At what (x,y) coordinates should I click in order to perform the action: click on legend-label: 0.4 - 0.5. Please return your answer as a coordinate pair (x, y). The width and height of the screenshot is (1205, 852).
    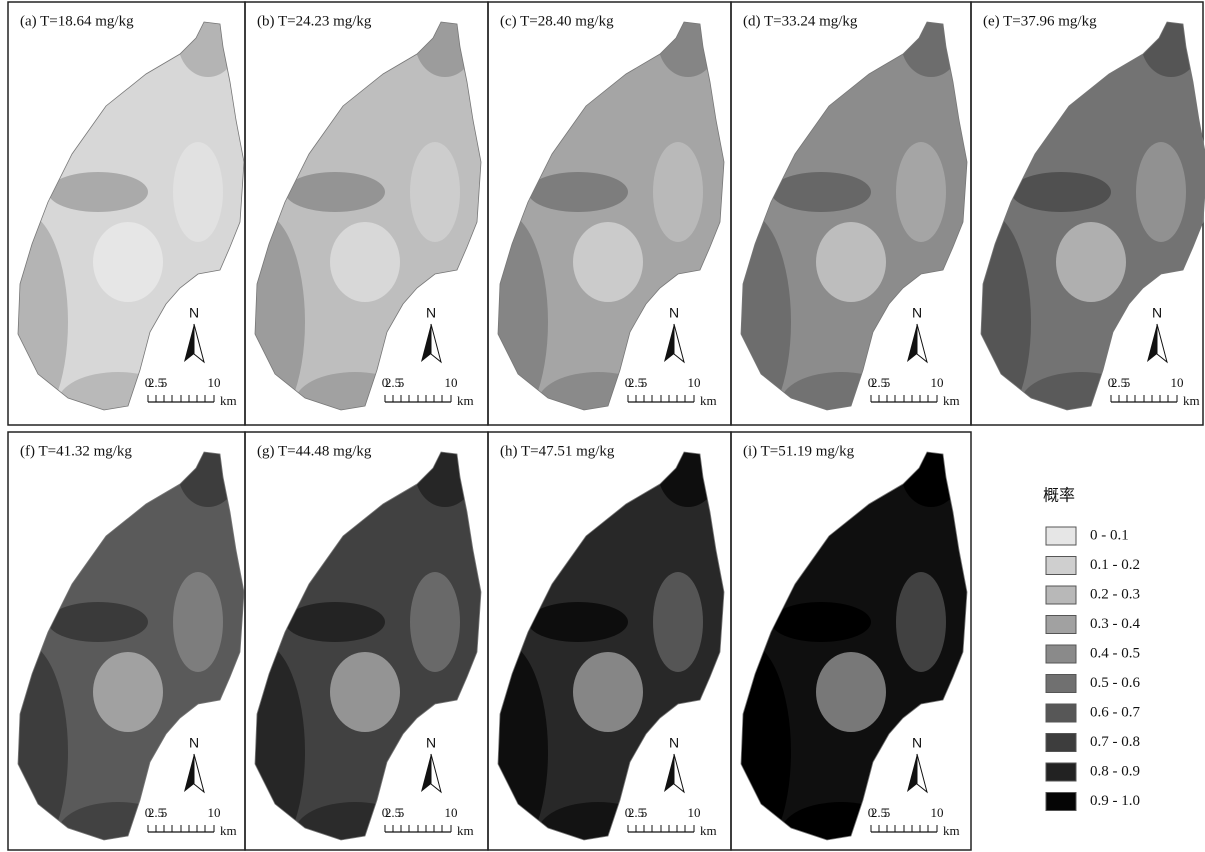
    Looking at the image, I should click on (1115, 653).